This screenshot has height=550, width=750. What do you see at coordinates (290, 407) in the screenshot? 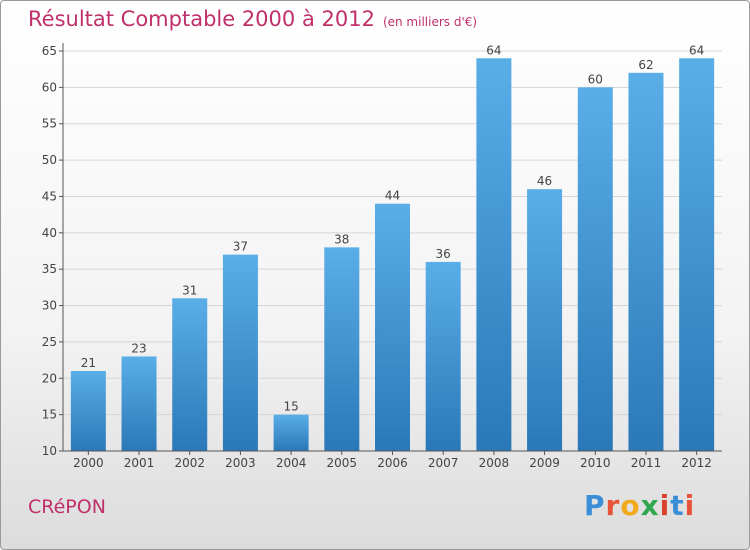
I see `bar-value-label: 15` at bounding box center [290, 407].